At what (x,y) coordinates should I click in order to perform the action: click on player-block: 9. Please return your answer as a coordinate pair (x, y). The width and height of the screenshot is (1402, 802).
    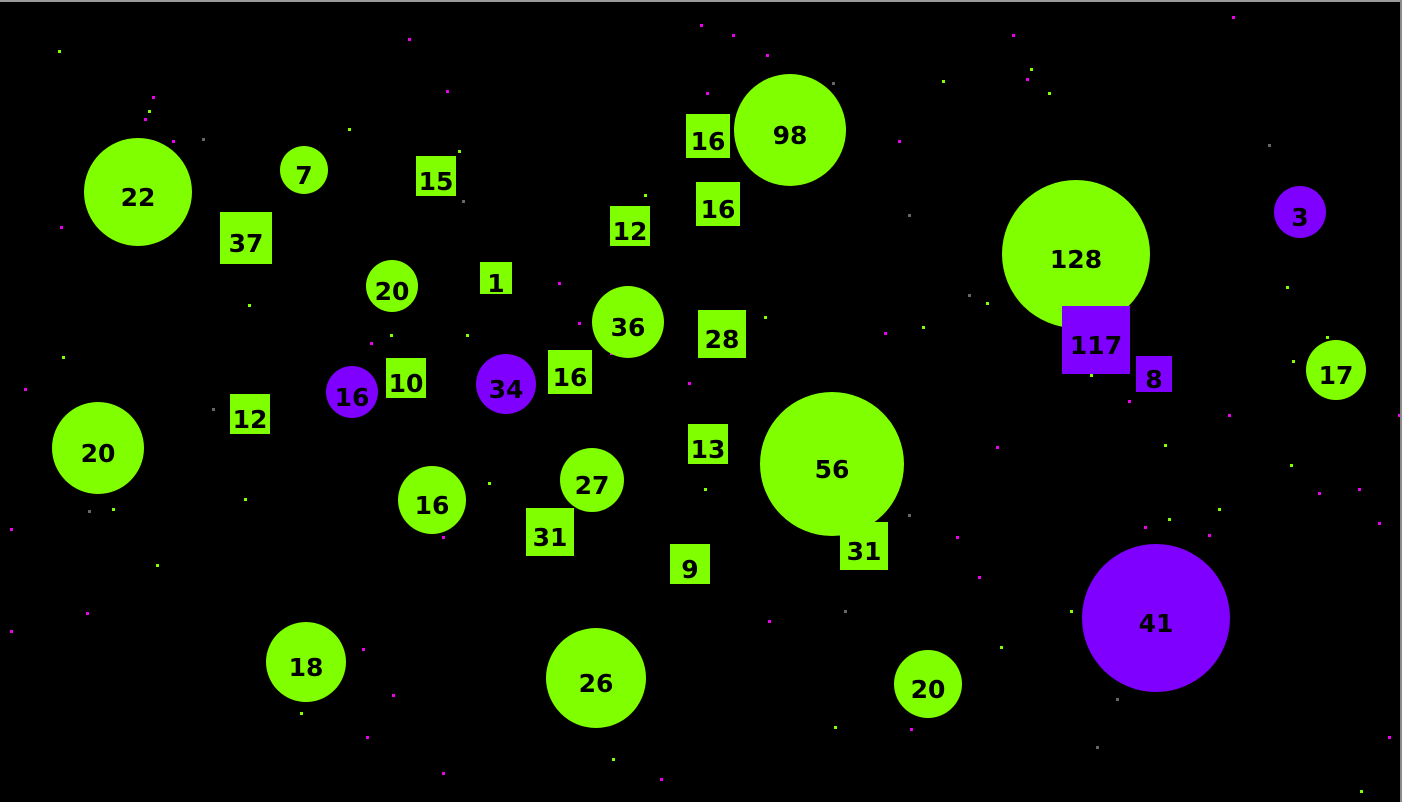
    Looking at the image, I should click on (690, 564).